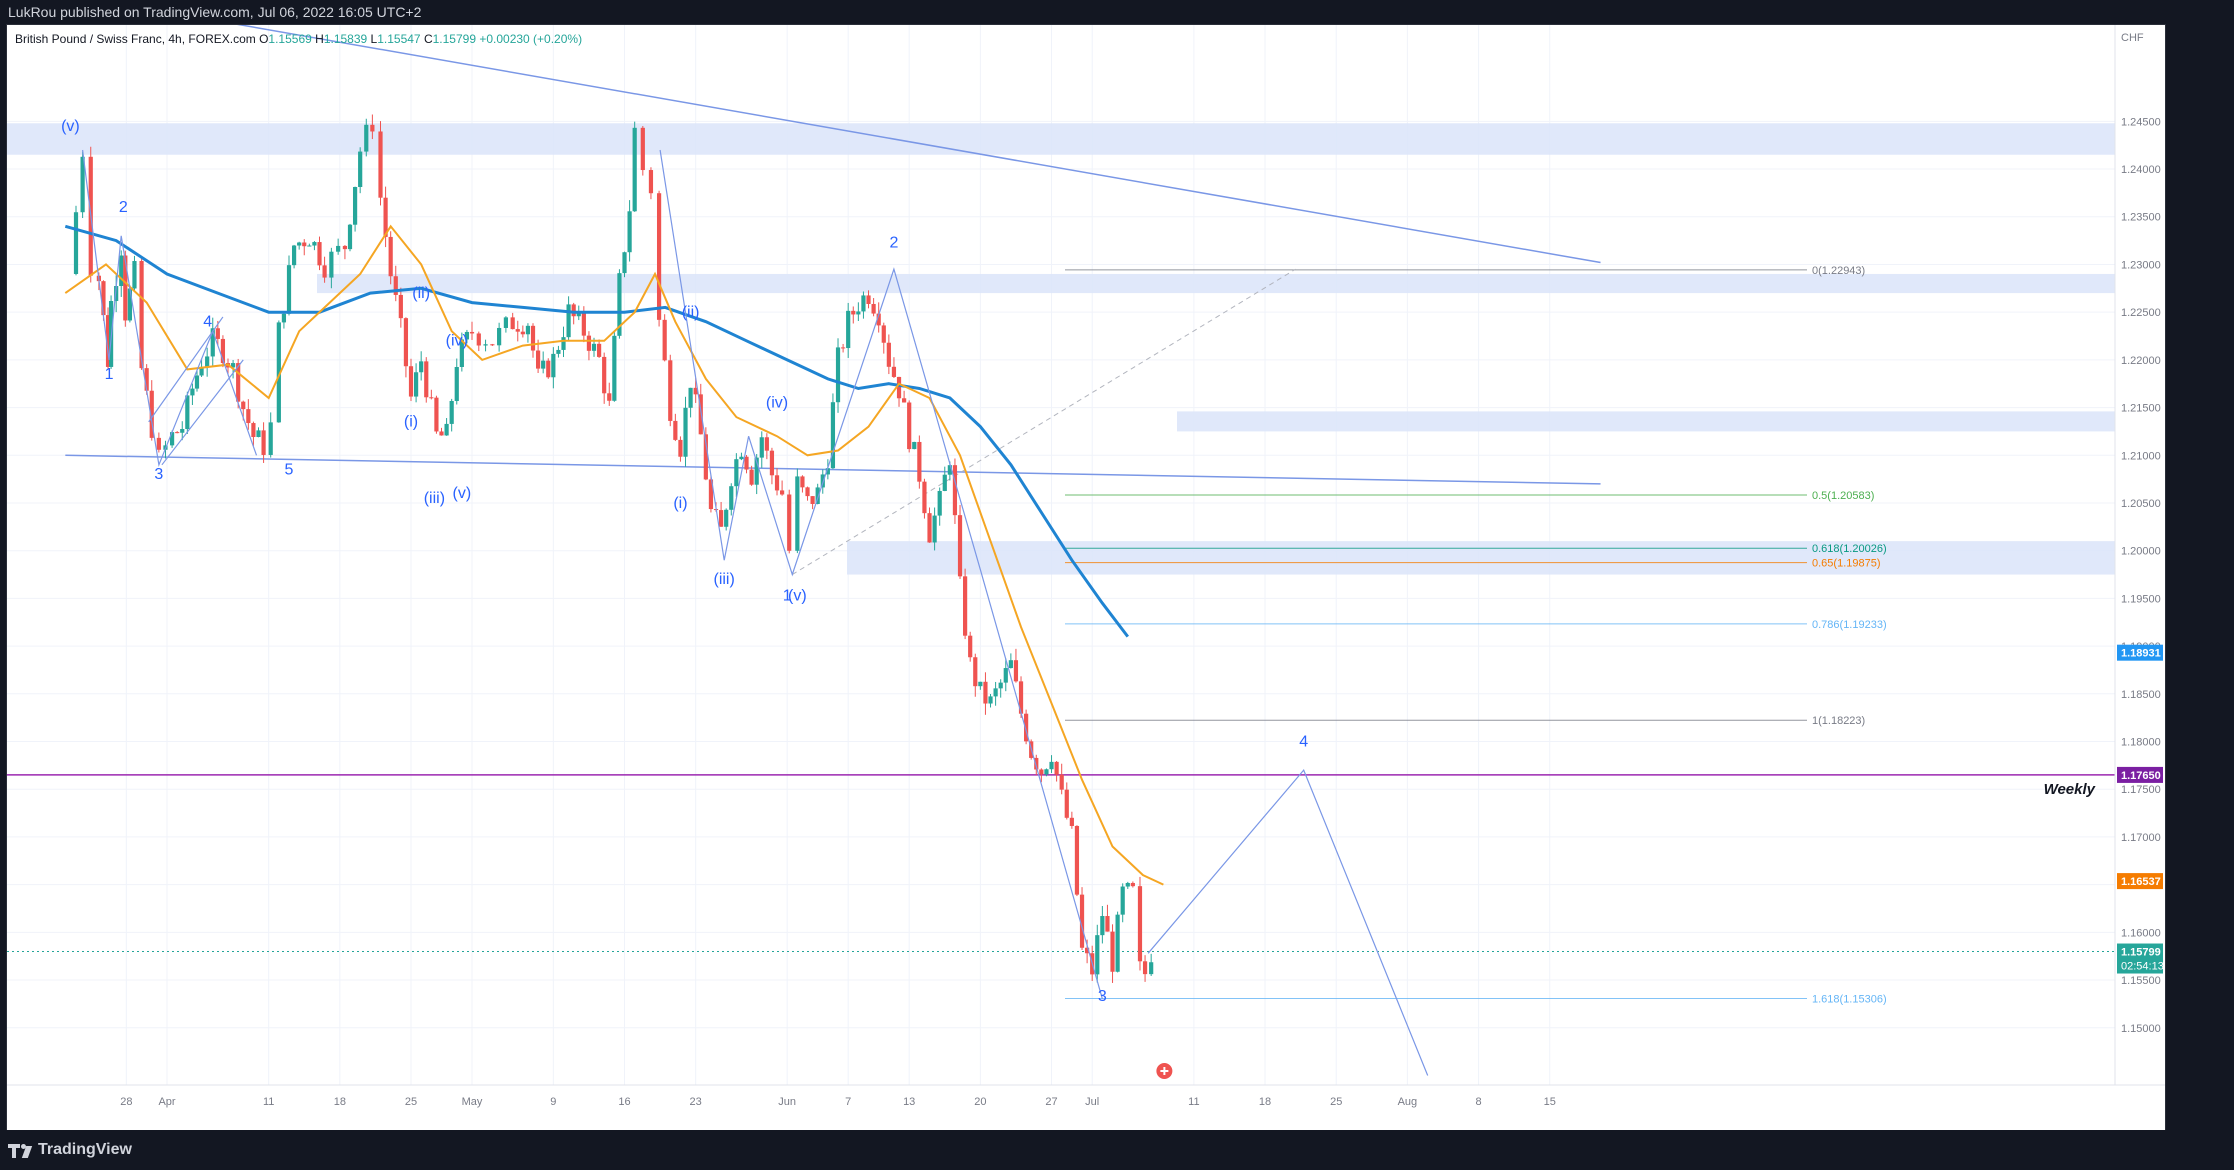 This screenshot has width=2234, height=1170. Describe the element at coordinates (624, 1102) in the screenshot. I see `time-tick-label: 16` at that location.